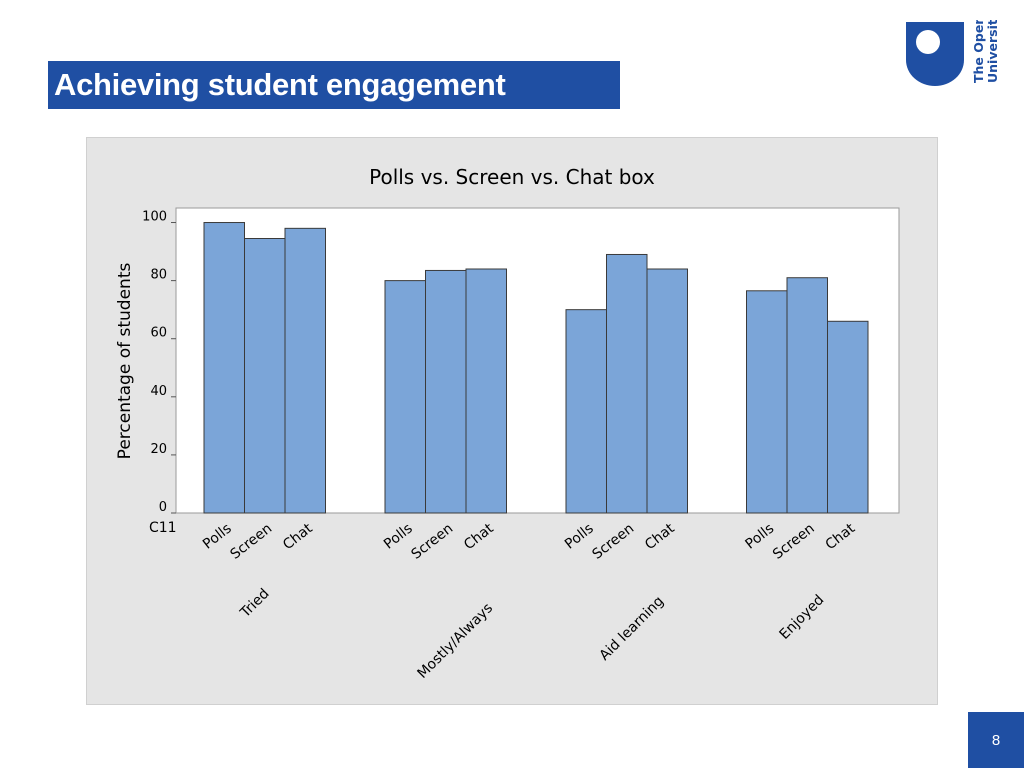 The height and width of the screenshot is (768, 1024). I want to click on group-label: Aid learning, so click(632, 628).